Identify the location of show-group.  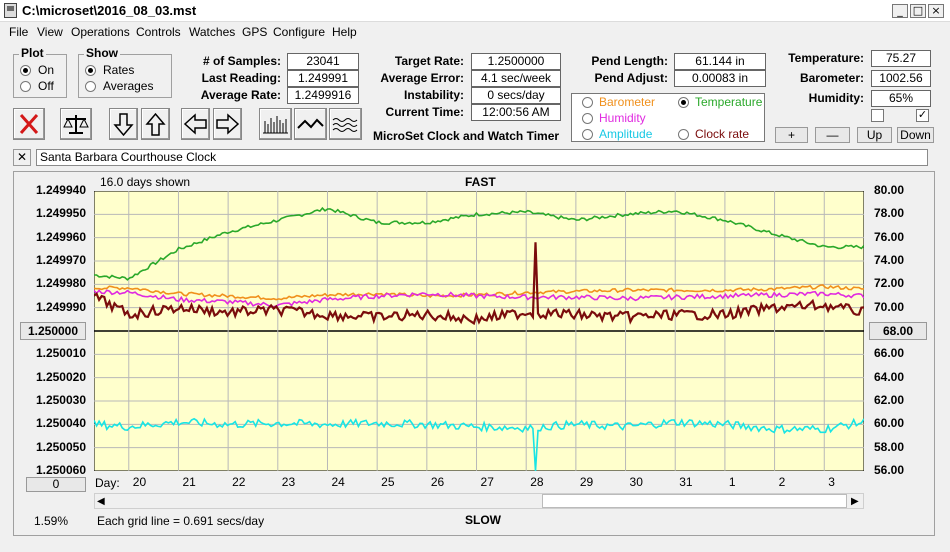
(125, 76).